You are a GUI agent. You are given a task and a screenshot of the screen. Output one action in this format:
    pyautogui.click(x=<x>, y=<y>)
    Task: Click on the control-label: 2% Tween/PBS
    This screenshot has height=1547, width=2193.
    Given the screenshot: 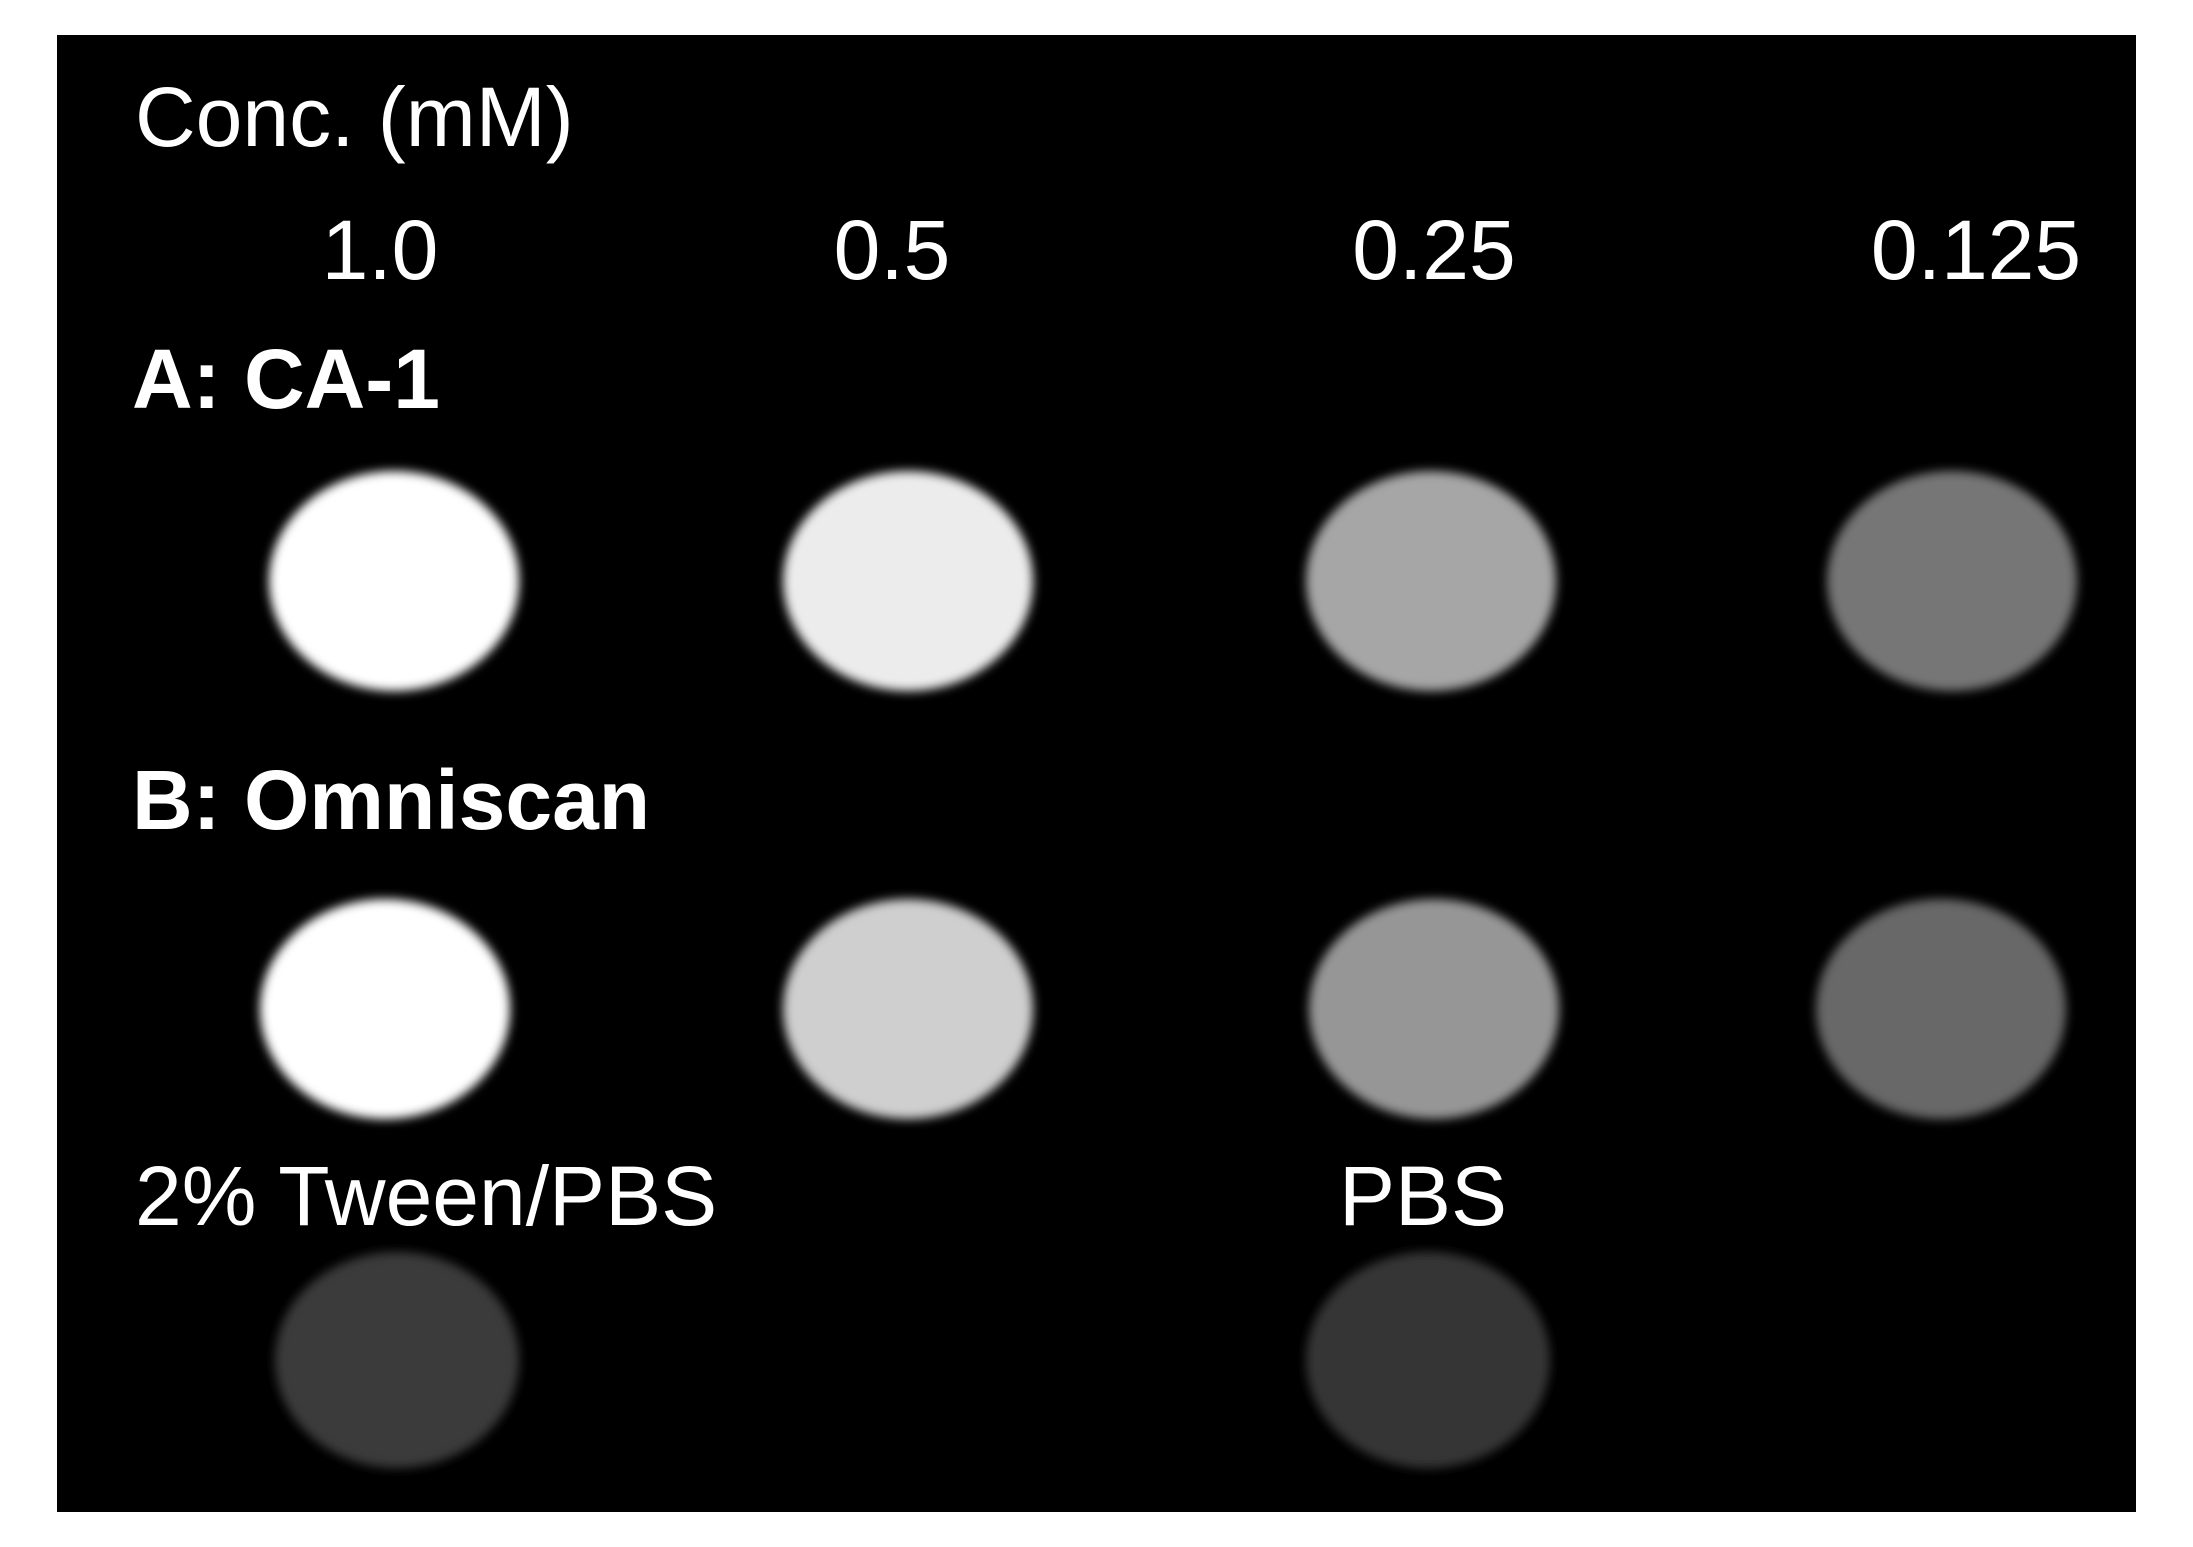 What is the action you would take?
    pyautogui.click(x=426, y=1196)
    